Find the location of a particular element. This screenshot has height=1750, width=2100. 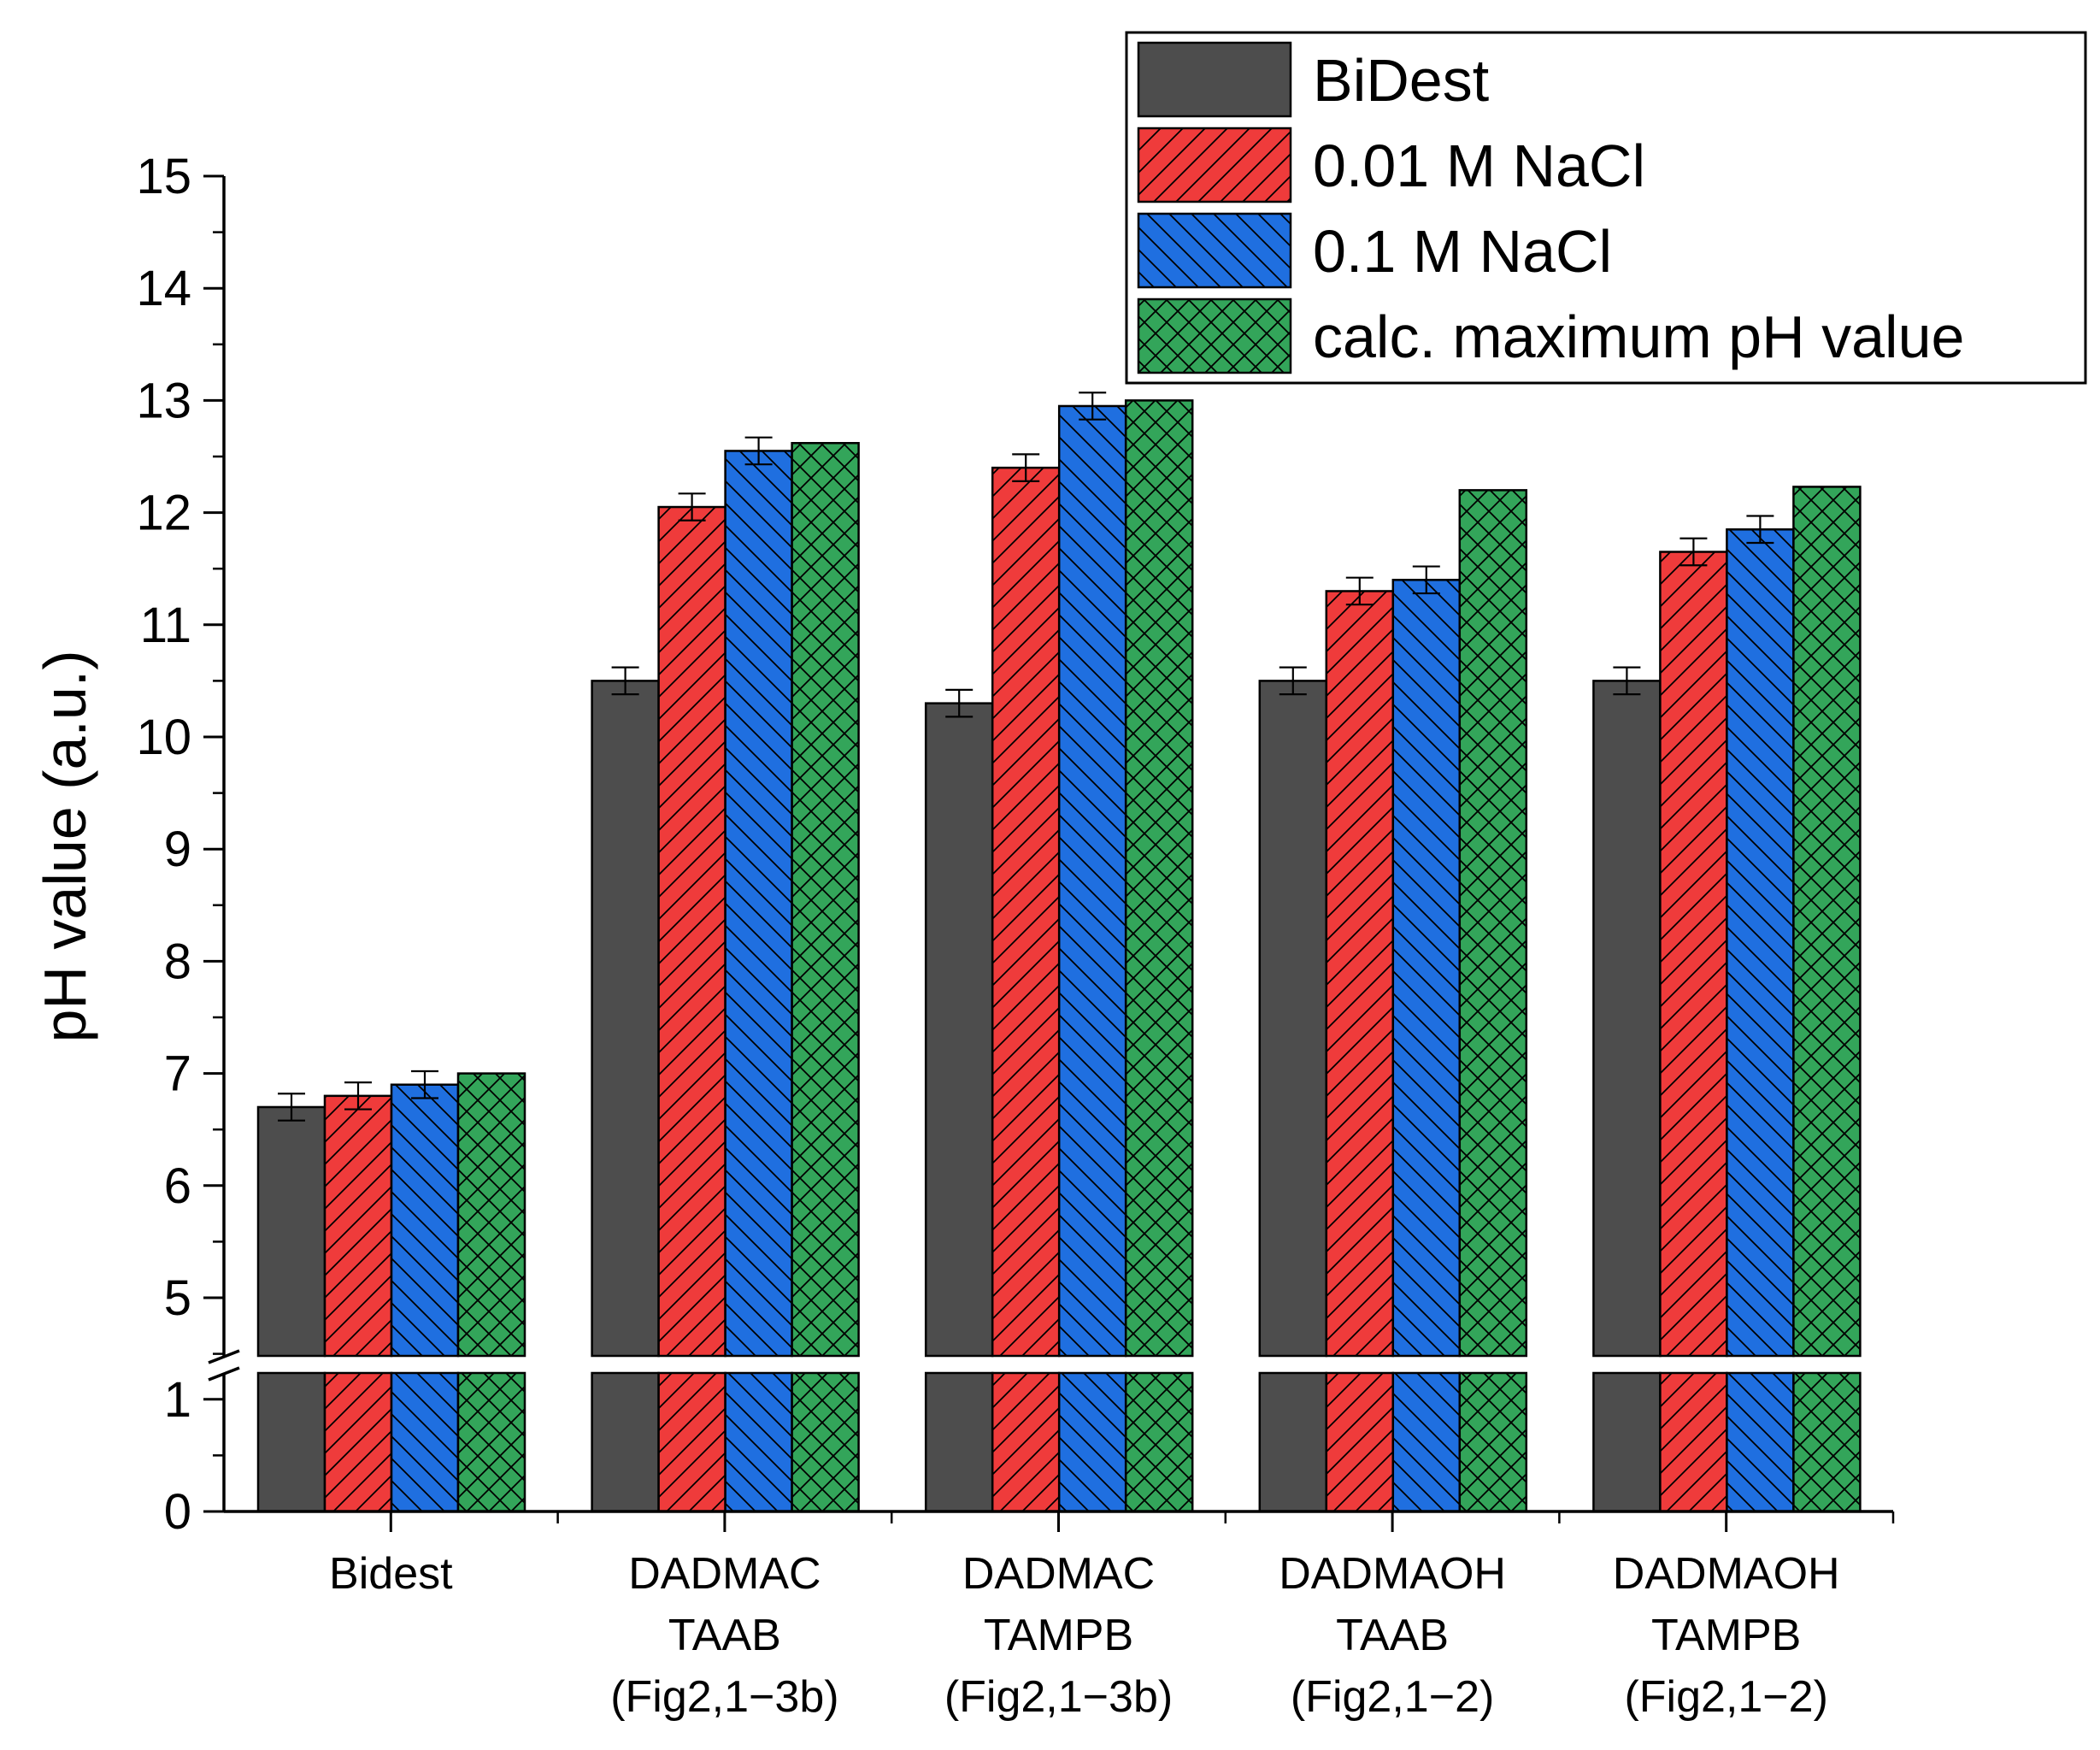

y-tick-label: 1 is located at coordinates (177, 1400).